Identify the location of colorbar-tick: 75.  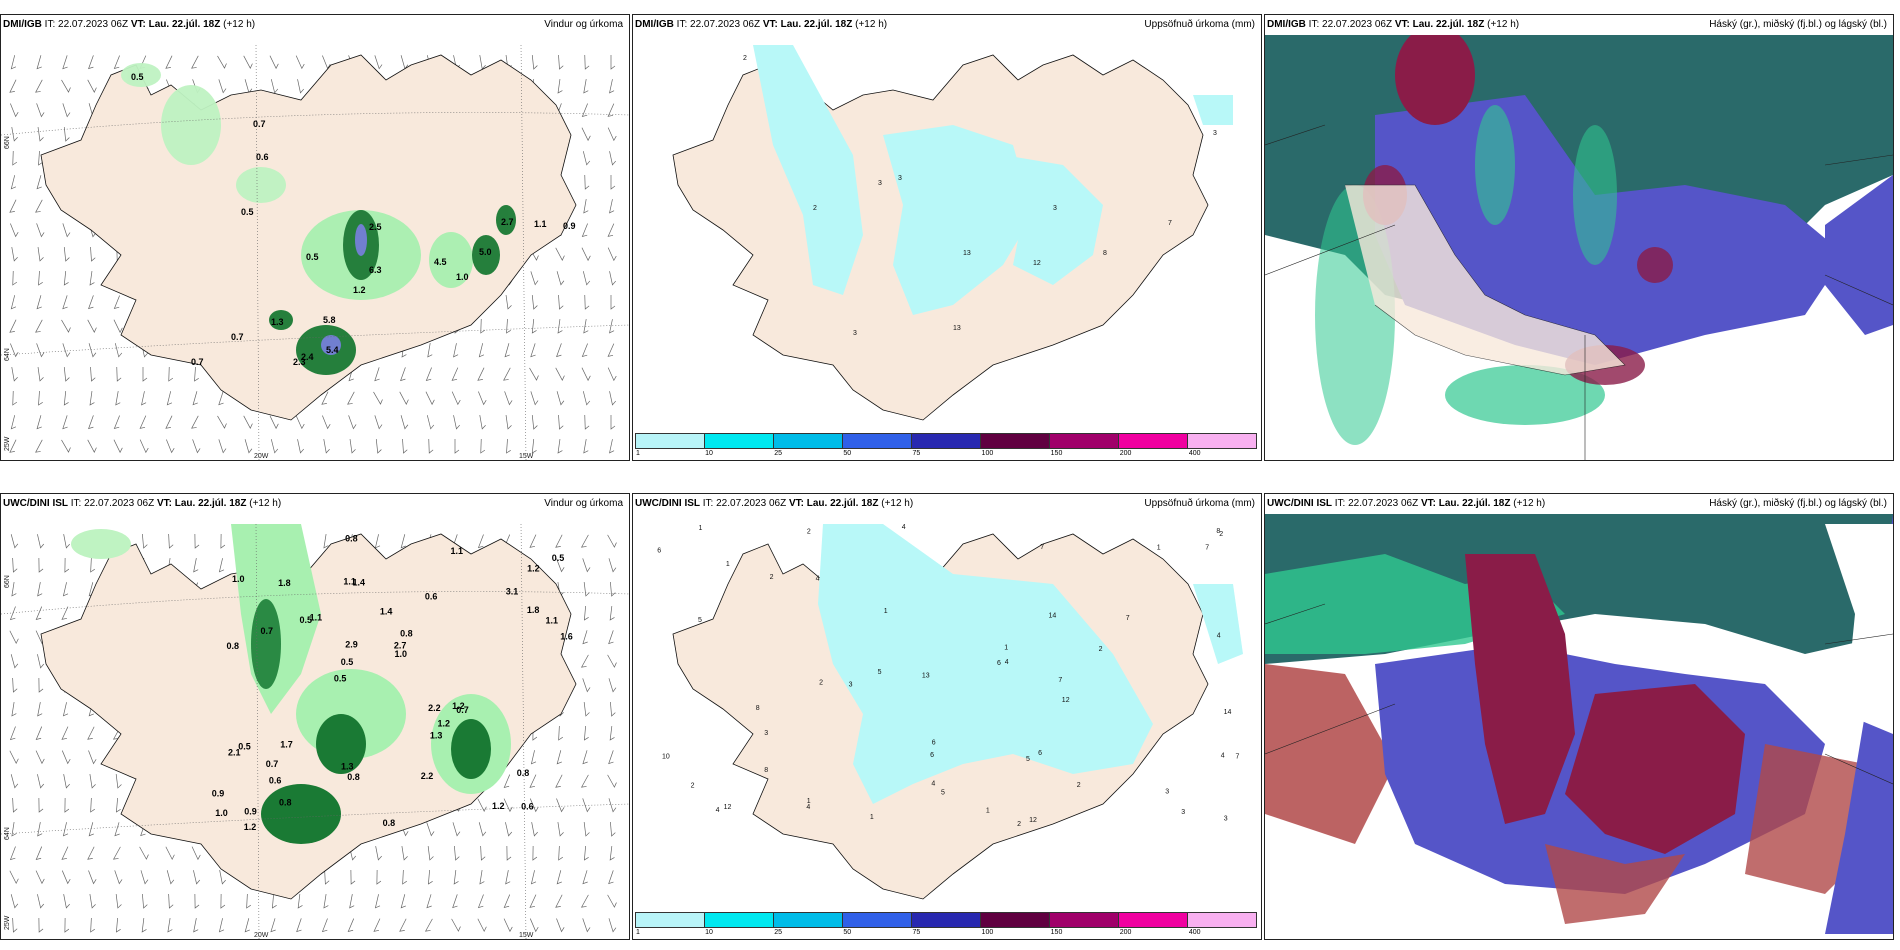
(916, 453).